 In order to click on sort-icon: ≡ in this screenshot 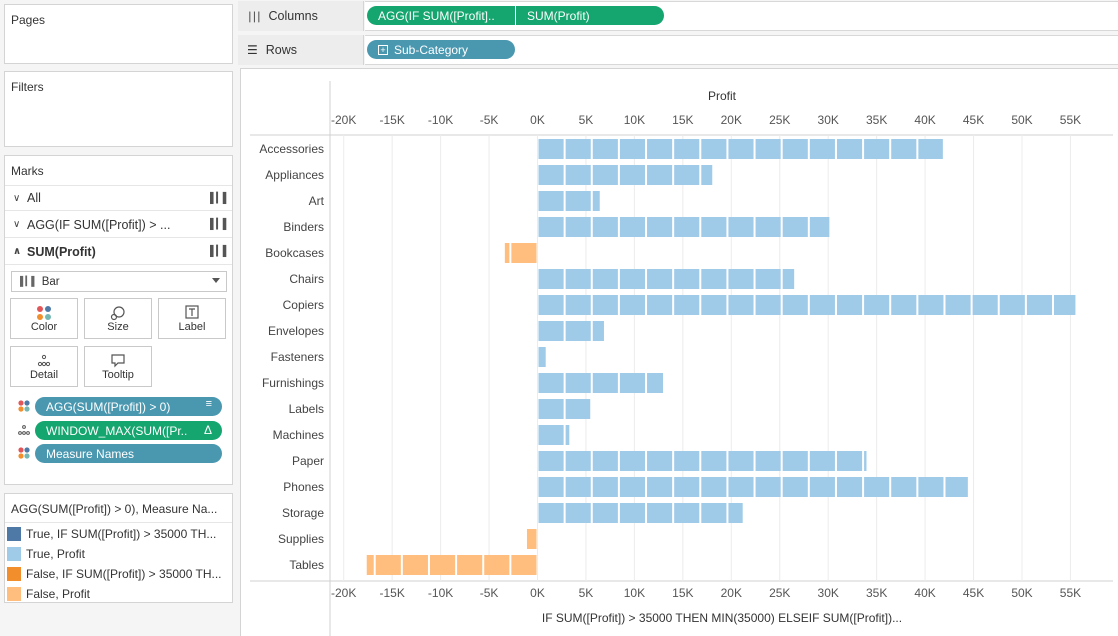, I will do `click(208, 404)`.